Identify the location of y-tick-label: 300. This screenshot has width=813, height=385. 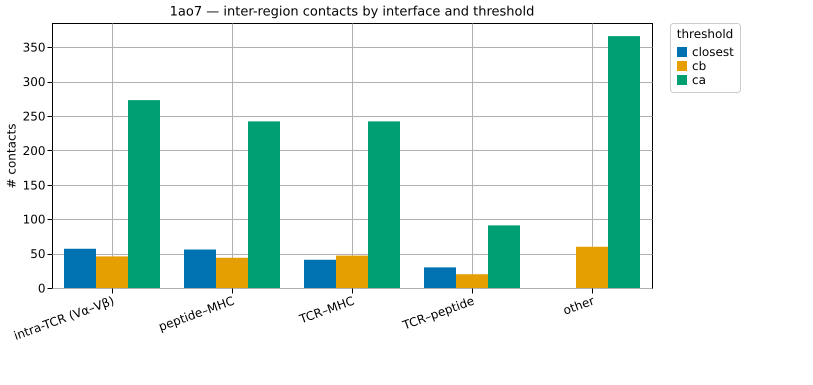
(34, 82).